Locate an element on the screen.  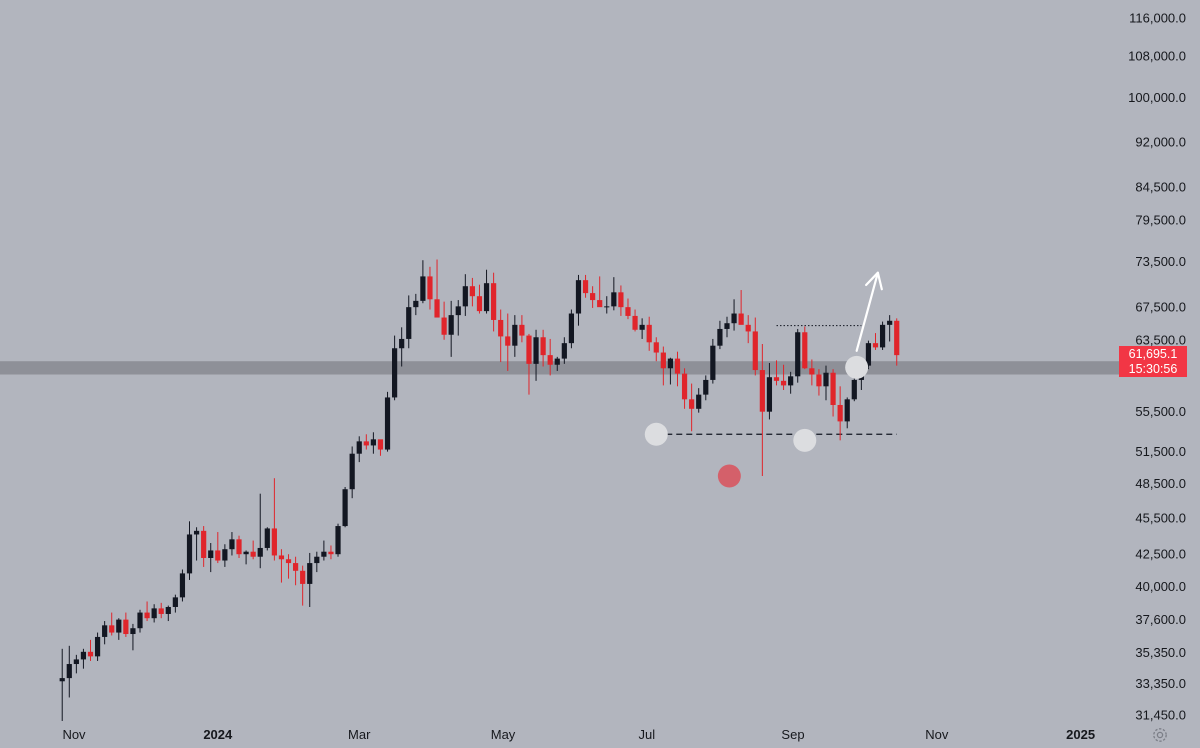
y-tick-label: 51,500.0 is located at coordinates (1160, 451).